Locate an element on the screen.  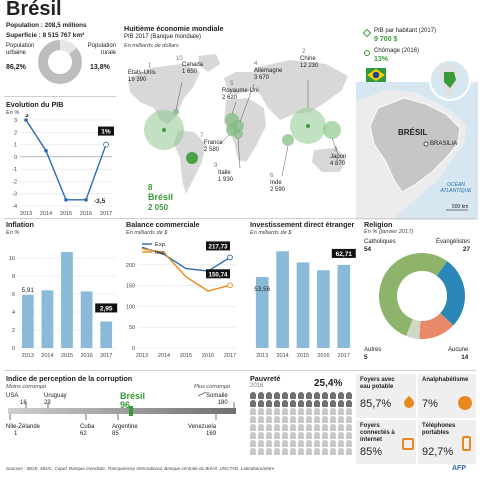
corruption-cuba: Cuba 62 is located at coordinates (87, 430).